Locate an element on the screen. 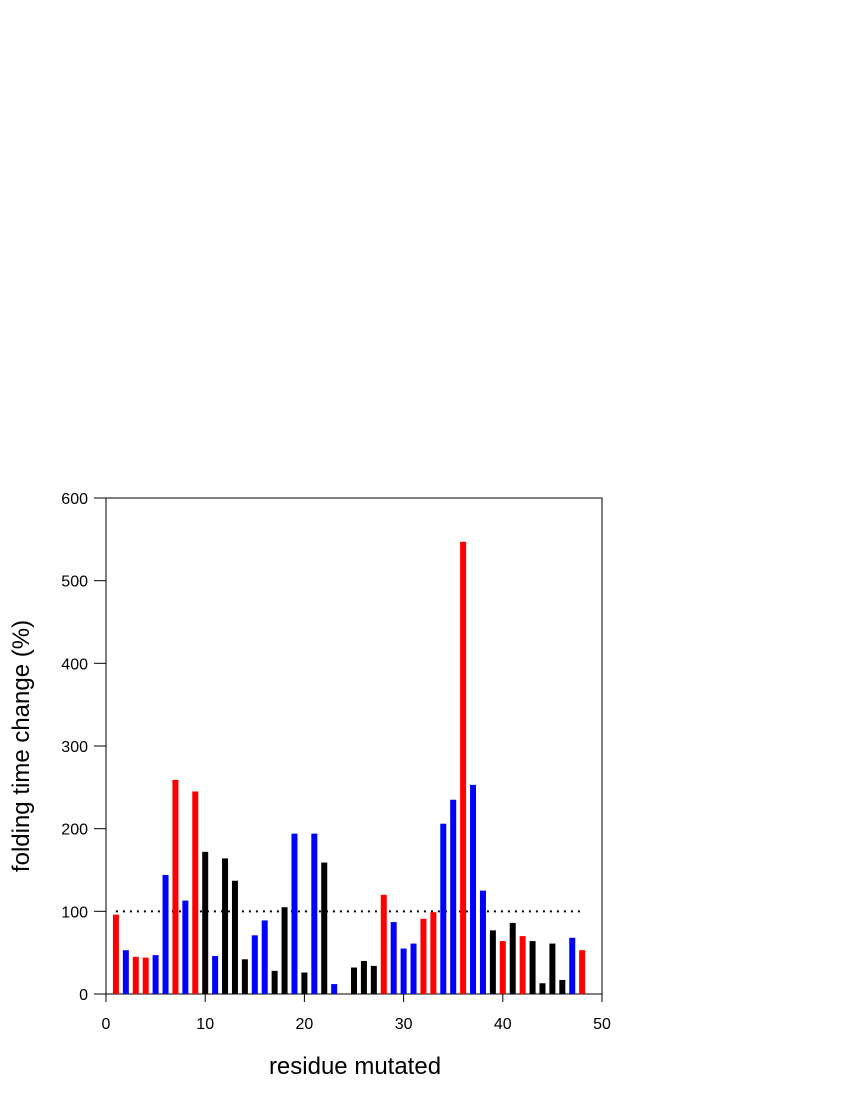  y-tick-label: 400 is located at coordinates (74, 664).